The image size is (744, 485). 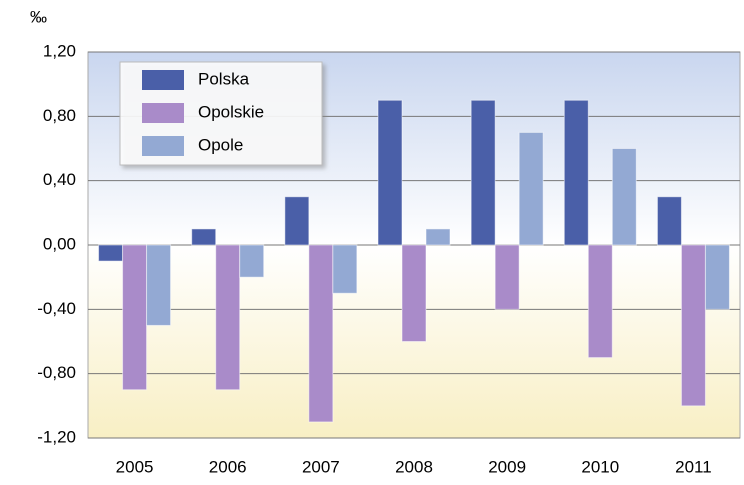 I want to click on y-tick-label: 0,40, so click(x=59, y=179).